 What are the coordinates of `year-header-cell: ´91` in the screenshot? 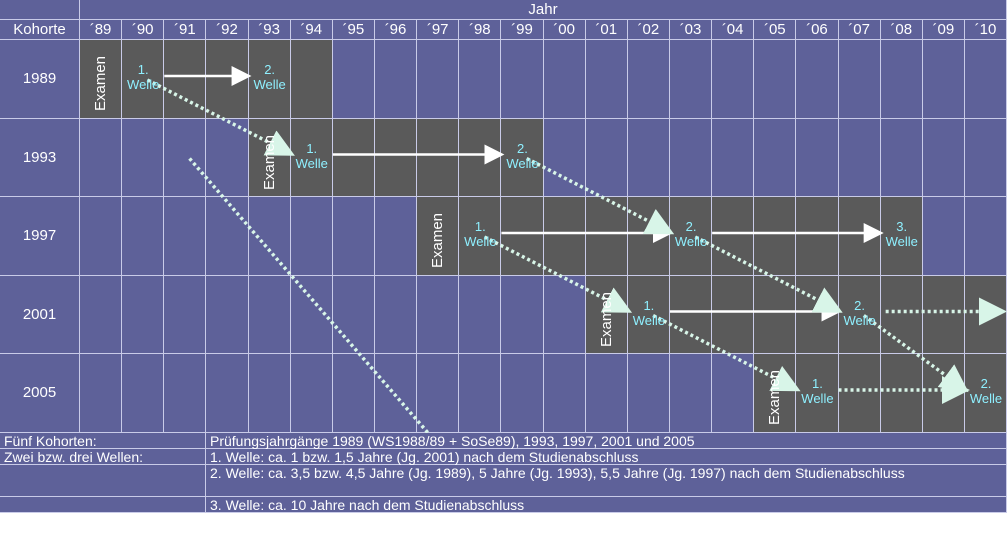 It's located at (185, 30).